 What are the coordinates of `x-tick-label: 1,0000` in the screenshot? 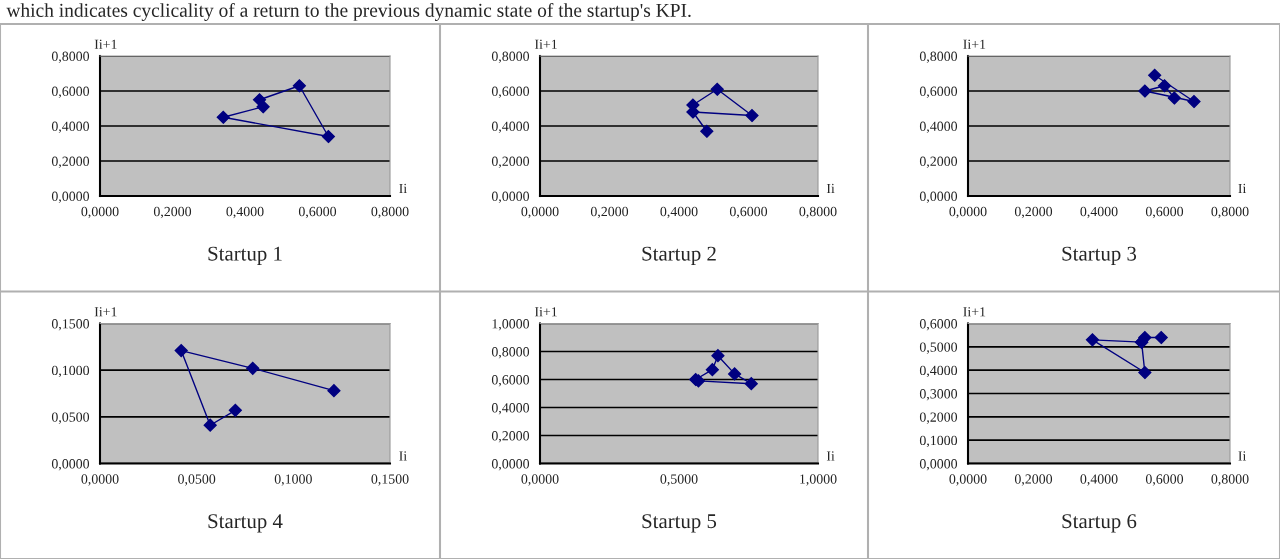 It's located at (818, 480).